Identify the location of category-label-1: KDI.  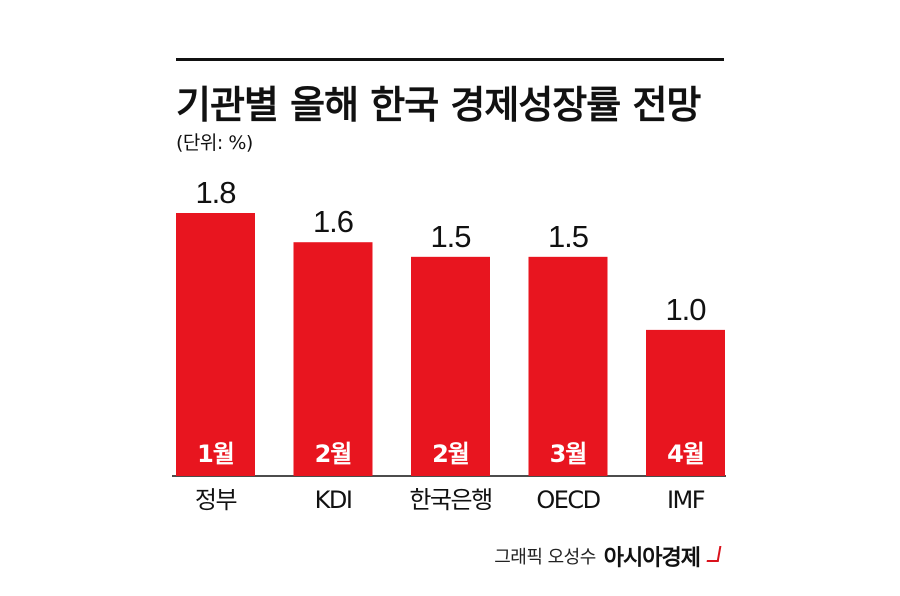
(333, 500).